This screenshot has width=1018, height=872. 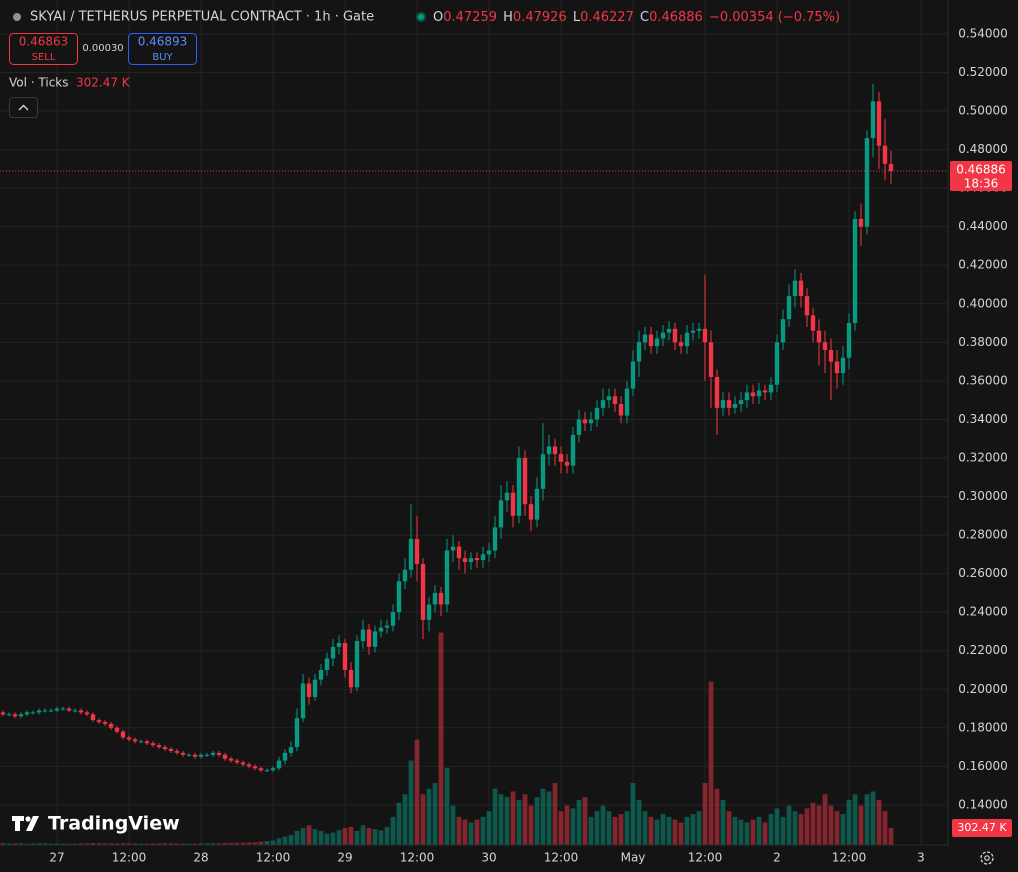 What do you see at coordinates (39, 83) in the screenshot?
I see `volume-title: Vol · Ticks` at bounding box center [39, 83].